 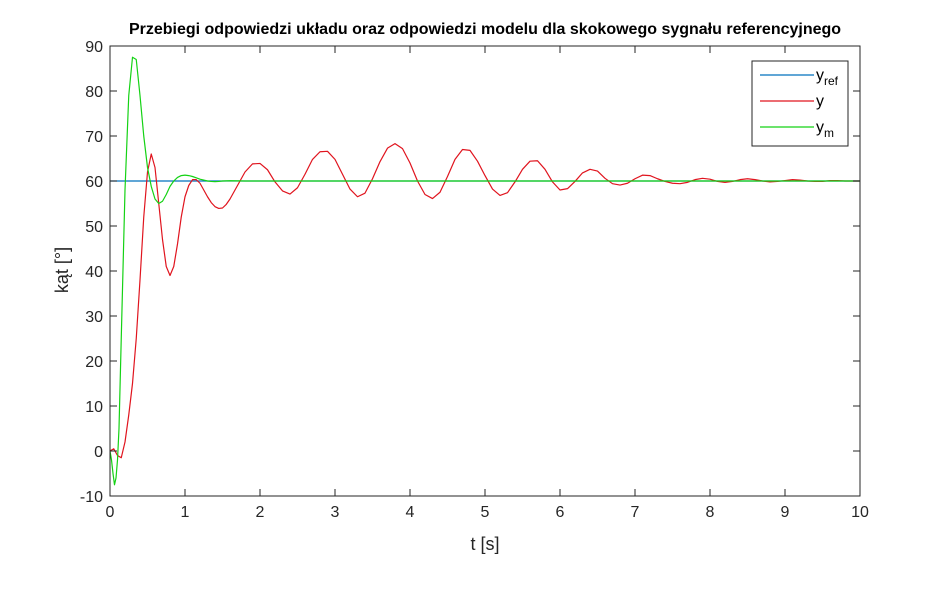 What do you see at coordinates (62, 270) in the screenshot?
I see `y-axis-label: kąt [°]` at bounding box center [62, 270].